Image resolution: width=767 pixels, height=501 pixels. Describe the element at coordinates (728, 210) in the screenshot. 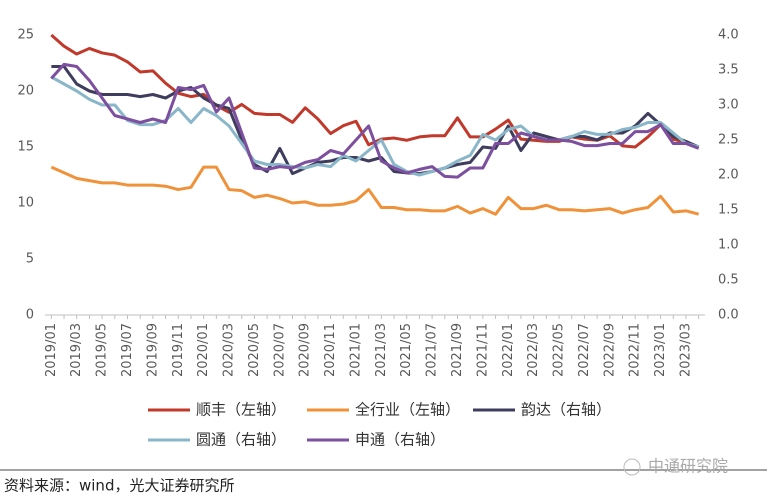

I see `y2-tick-label: 1.5` at that location.